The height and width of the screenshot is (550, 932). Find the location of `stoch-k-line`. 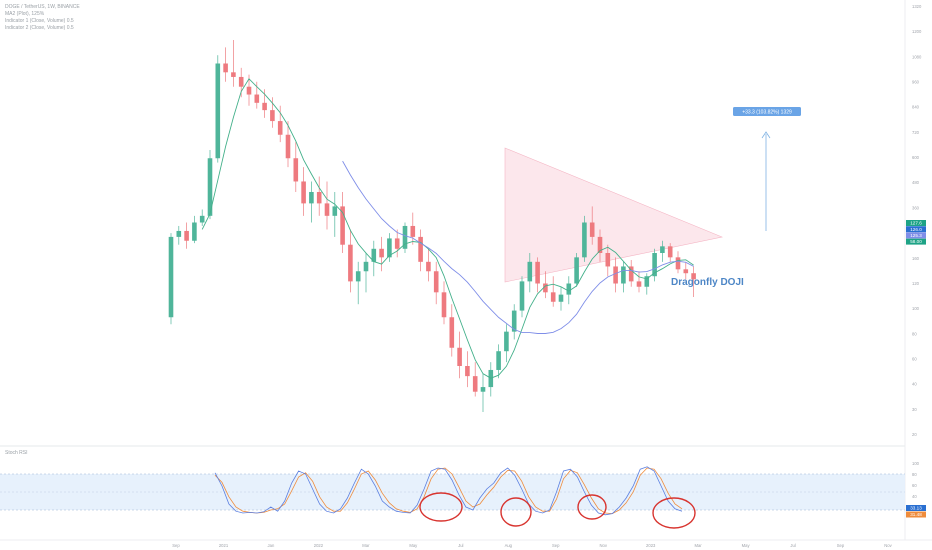

stoch-k-line is located at coordinates (448, 491).